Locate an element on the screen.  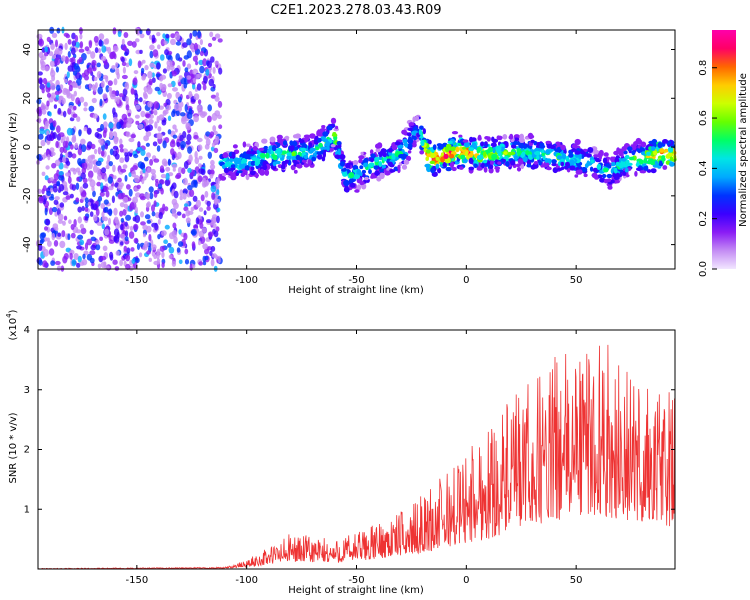
snr-y-tick-label: 2 is located at coordinates (27, 450).